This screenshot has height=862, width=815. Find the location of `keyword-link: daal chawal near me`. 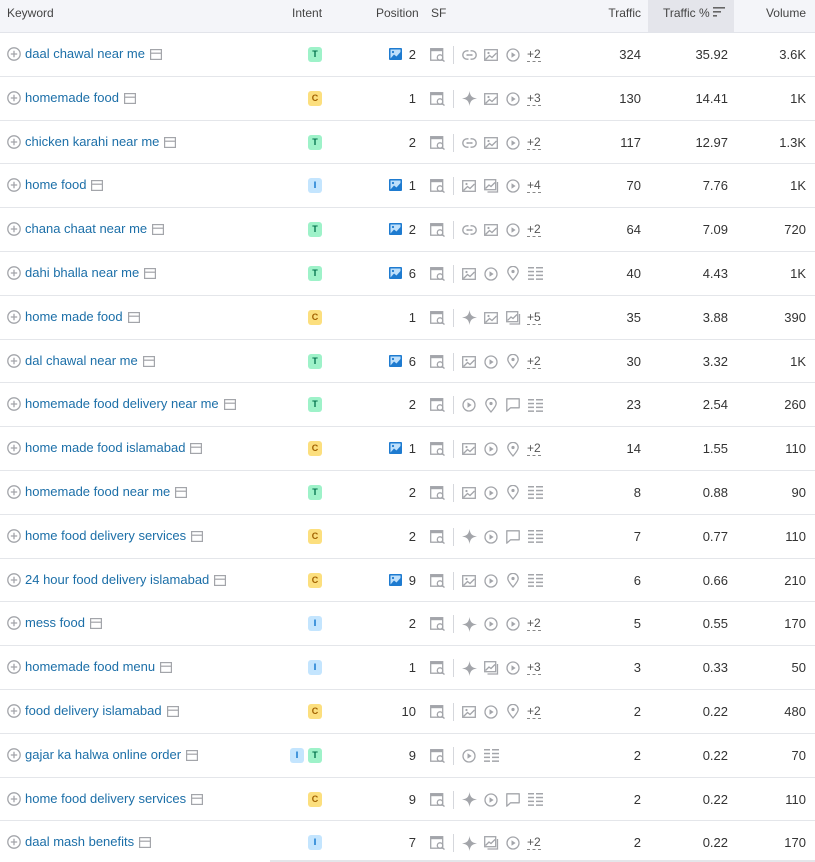

keyword-link: daal chawal near me is located at coordinates (93, 55).